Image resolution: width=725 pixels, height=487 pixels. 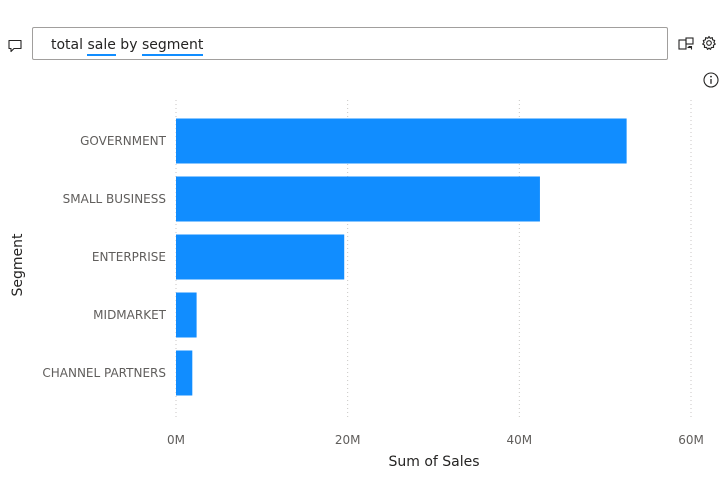 I want to click on query-term-segment: segment, so click(x=172, y=46).